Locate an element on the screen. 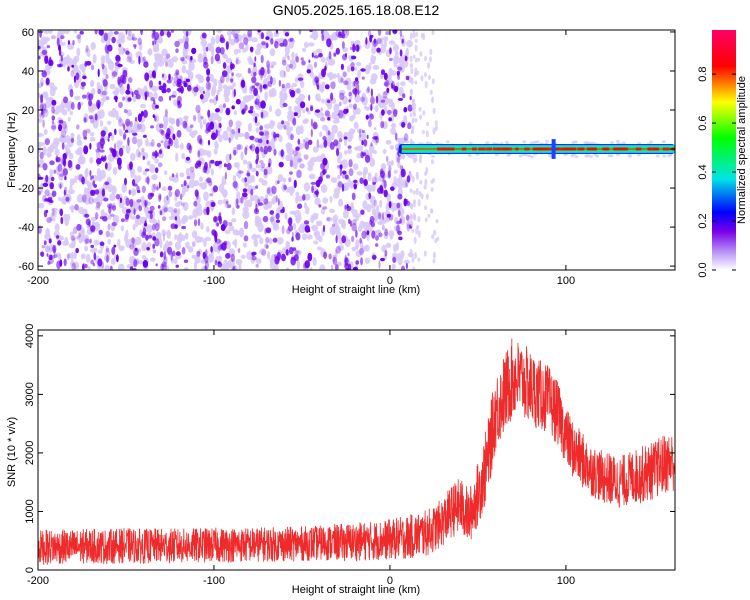  band-speck is located at coordinates (664, 156).